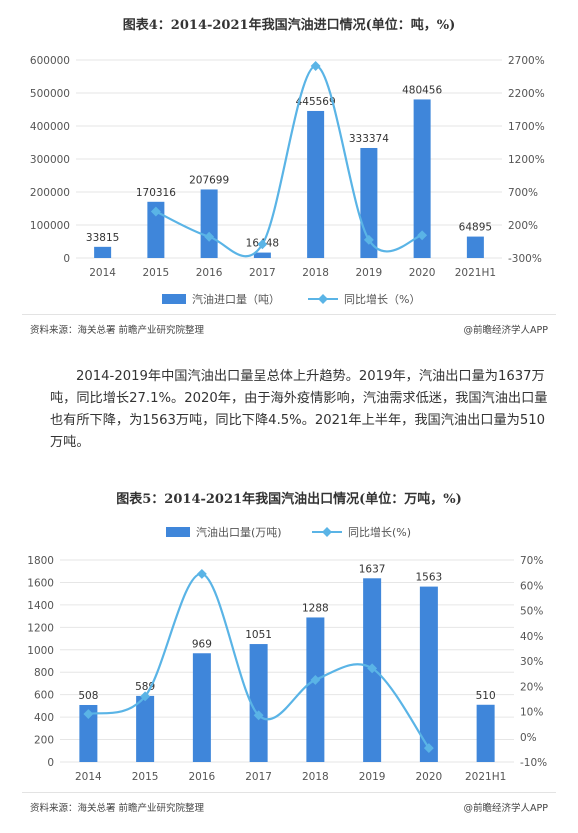 This screenshot has width=578, height=833. Describe the element at coordinates (531, 687) in the screenshot. I see `y-right-tick-label: 20%` at that location.